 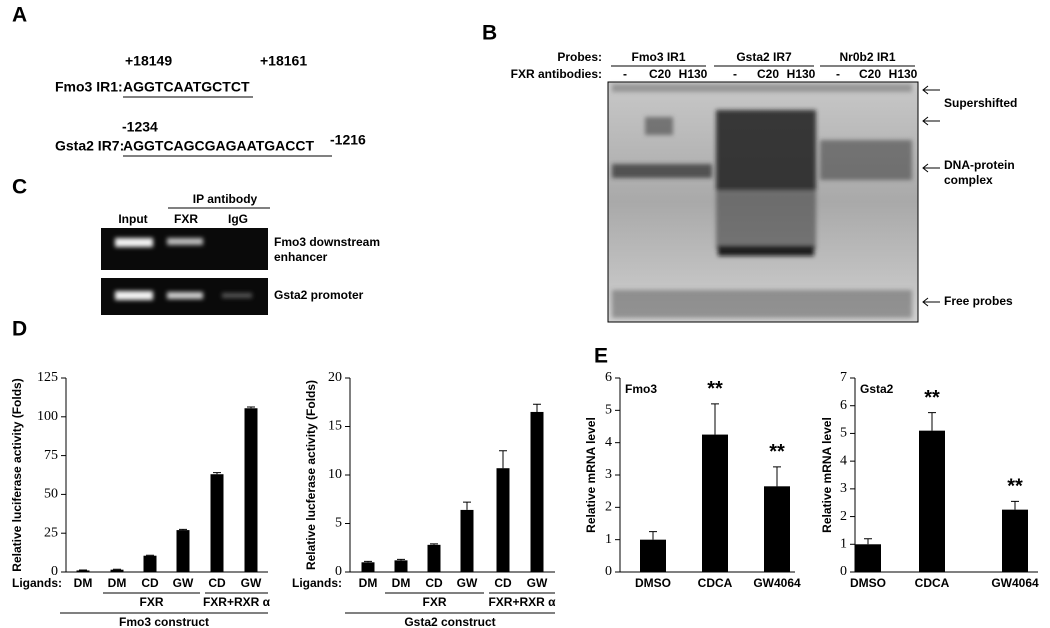 I want to click on lane-label: Input, so click(x=132, y=219).